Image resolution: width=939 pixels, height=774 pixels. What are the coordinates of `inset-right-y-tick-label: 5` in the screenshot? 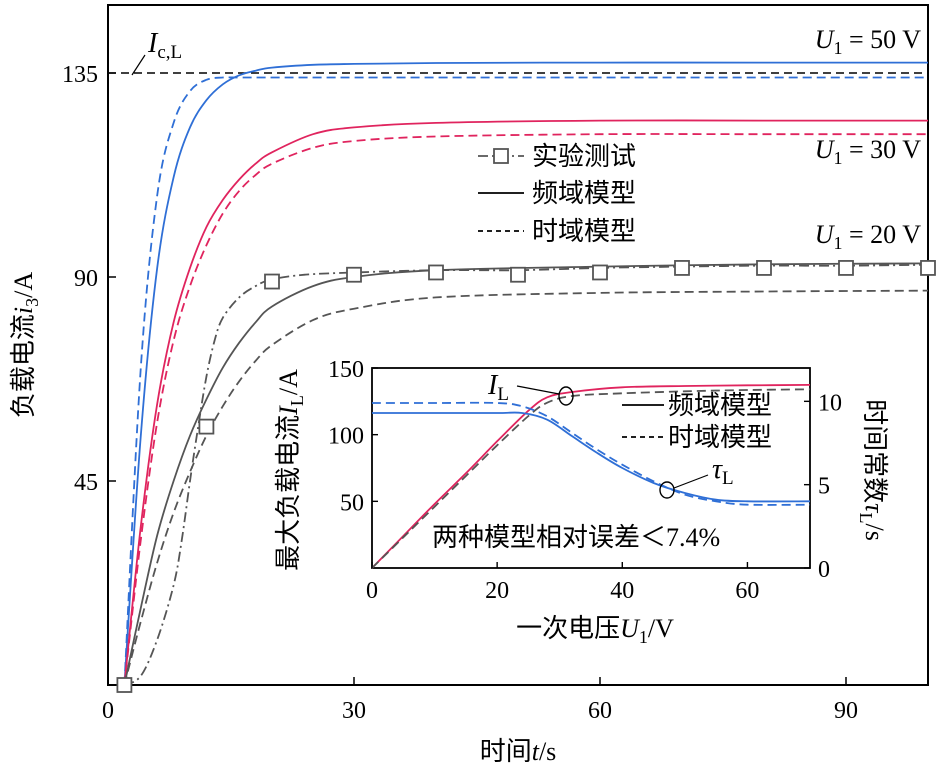 It's located at (824, 487).